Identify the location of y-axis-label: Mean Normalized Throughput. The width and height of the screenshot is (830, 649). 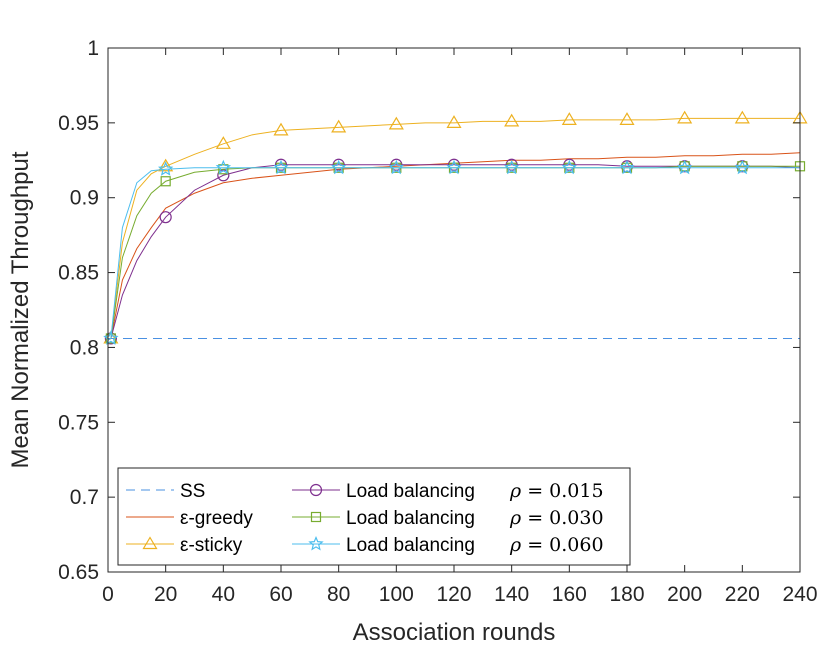
(20, 309).